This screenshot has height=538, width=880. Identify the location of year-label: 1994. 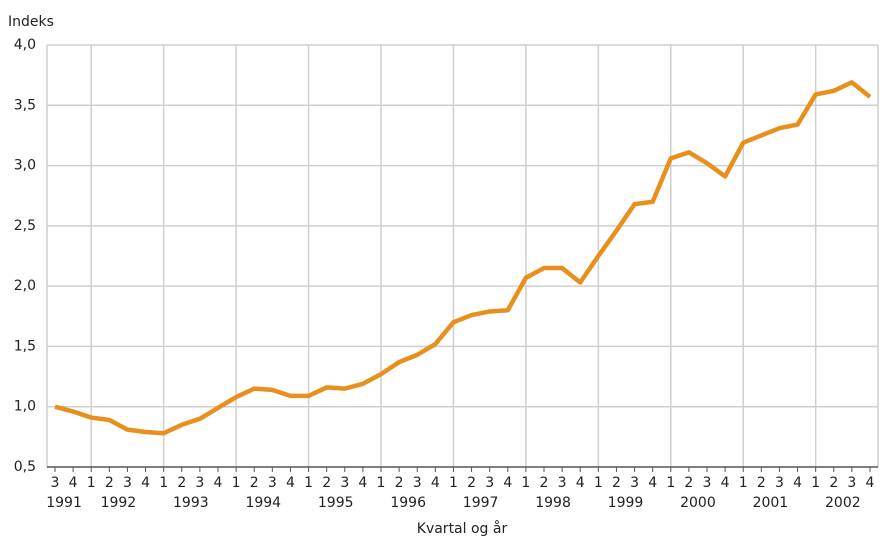
(263, 503).